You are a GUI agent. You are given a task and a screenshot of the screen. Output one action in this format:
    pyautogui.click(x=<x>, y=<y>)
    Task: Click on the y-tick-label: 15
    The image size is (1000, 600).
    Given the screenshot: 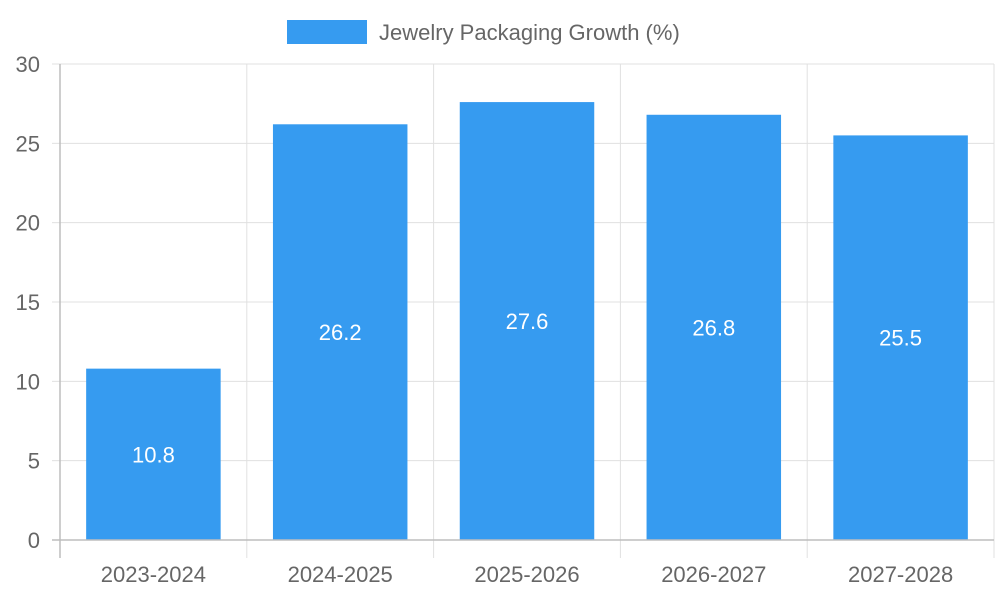 What is the action you would take?
    pyautogui.click(x=28, y=302)
    